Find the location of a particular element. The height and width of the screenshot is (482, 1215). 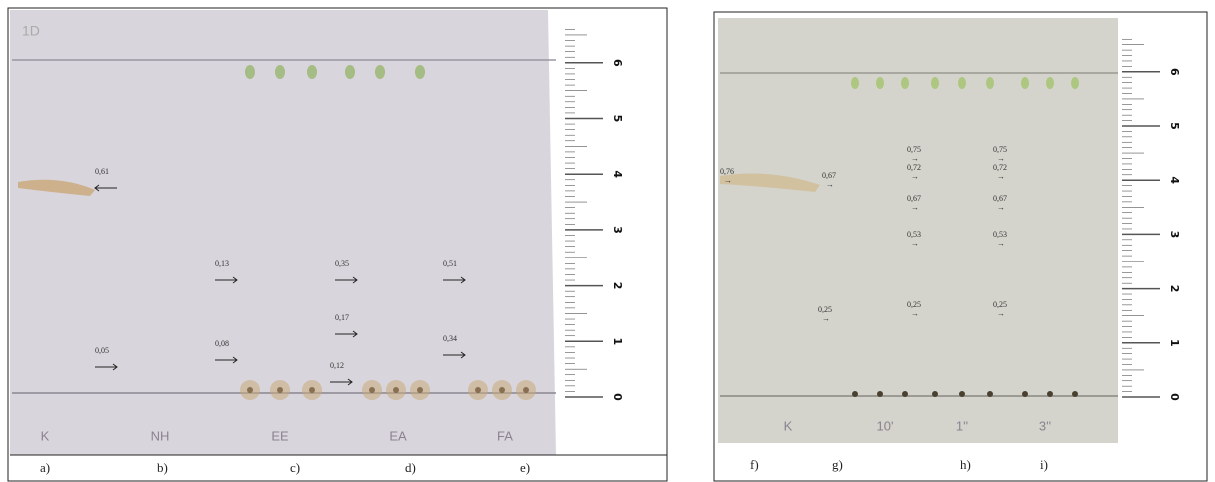

ruler-number: 6 is located at coordinates (617, 63).